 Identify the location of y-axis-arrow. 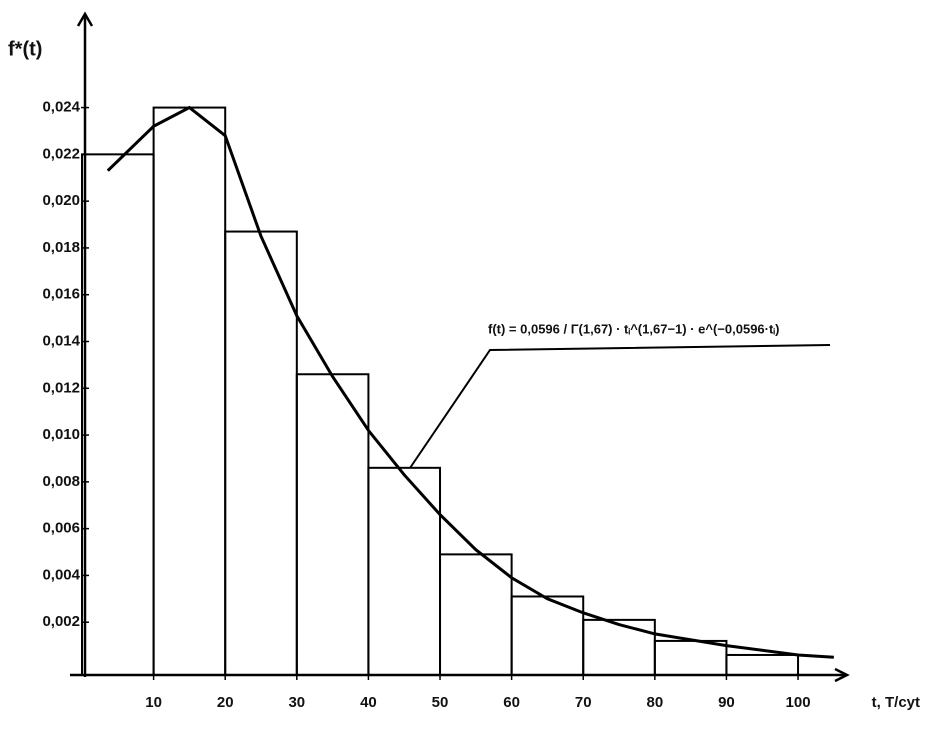
(85, 19).